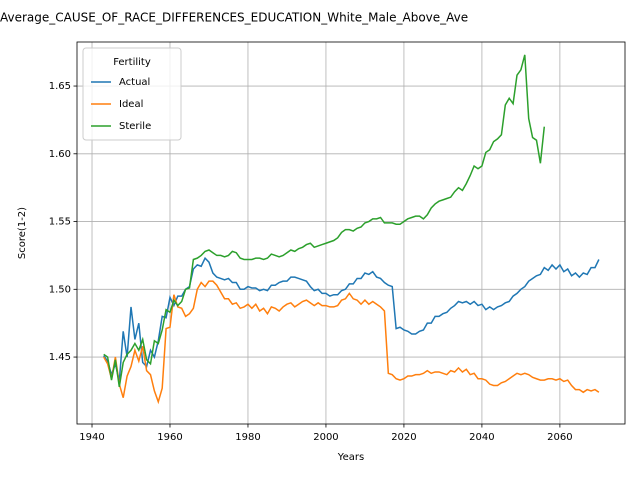 Image resolution: width=640 pixels, height=480 pixels. What do you see at coordinates (325, 437) in the screenshot?
I see `x-tick-label: 2000` at bounding box center [325, 437].